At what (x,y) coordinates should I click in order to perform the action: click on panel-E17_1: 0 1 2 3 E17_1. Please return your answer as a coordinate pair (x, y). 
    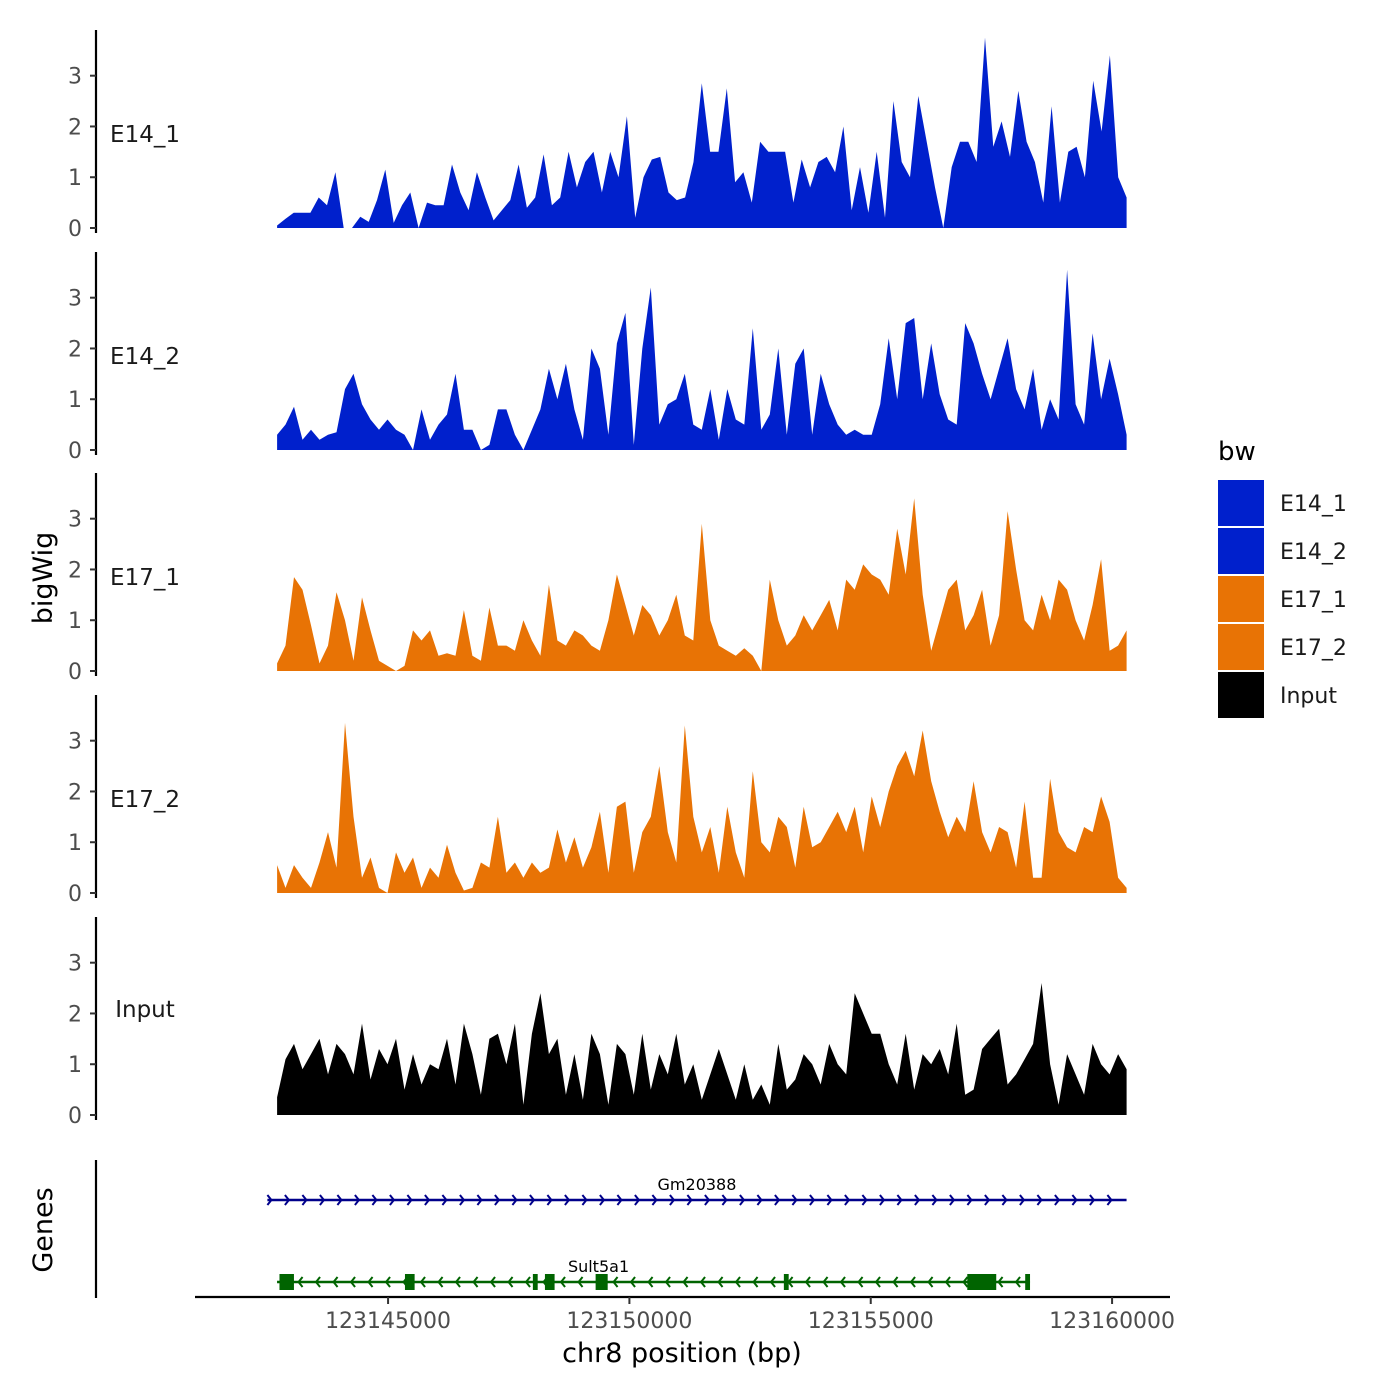
    Looking at the image, I should click on (597, 579).